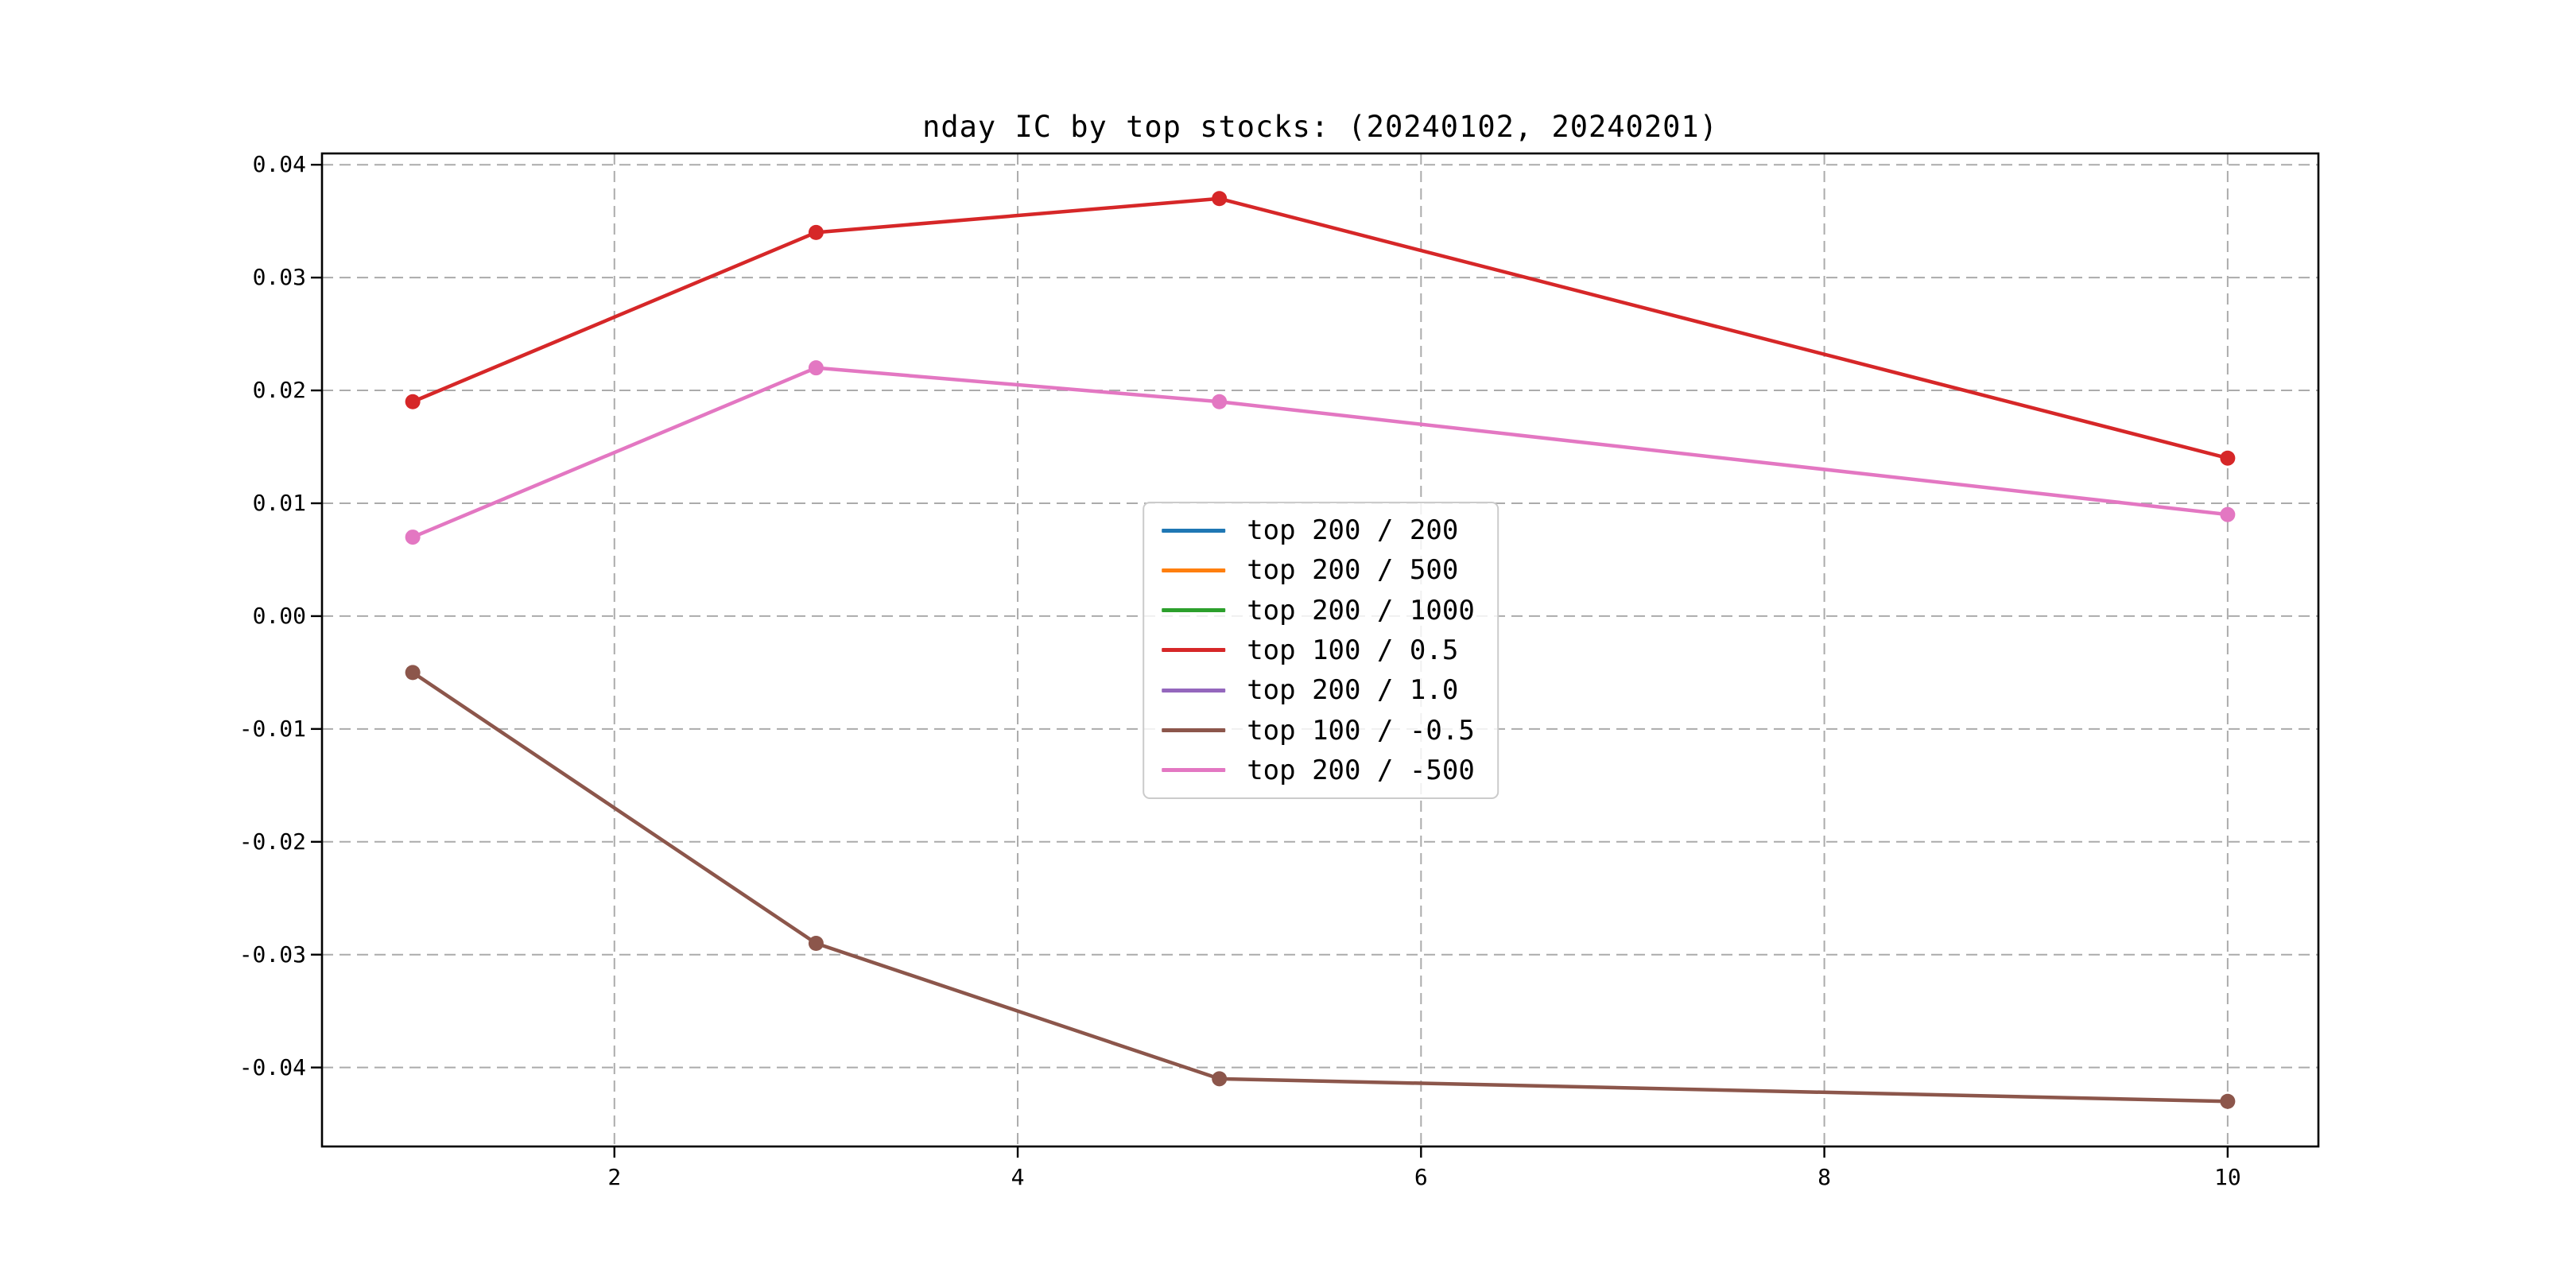  I want to click on x-tick-label-6: 6, so click(1421, 1177).